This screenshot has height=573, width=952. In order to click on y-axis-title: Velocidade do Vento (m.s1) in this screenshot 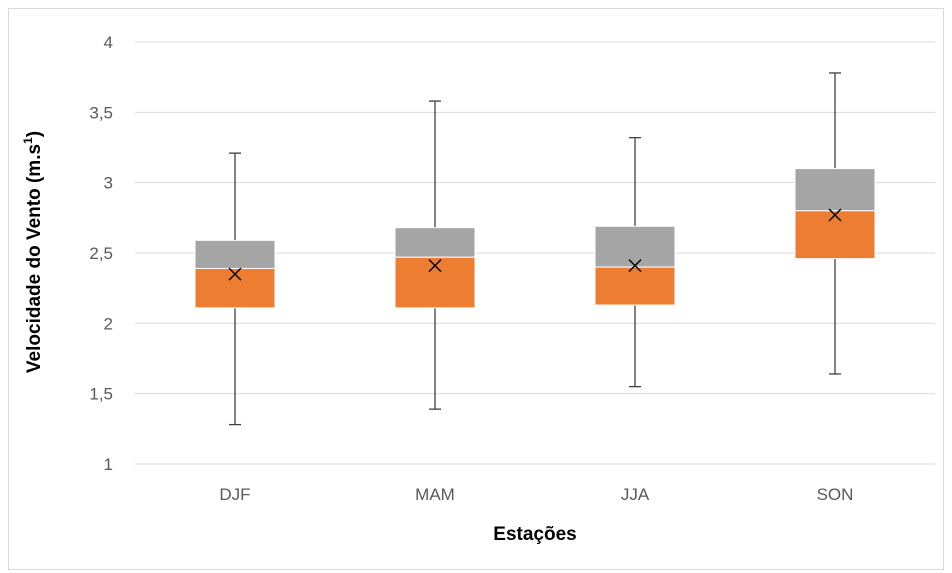, I will do `click(33, 252)`.